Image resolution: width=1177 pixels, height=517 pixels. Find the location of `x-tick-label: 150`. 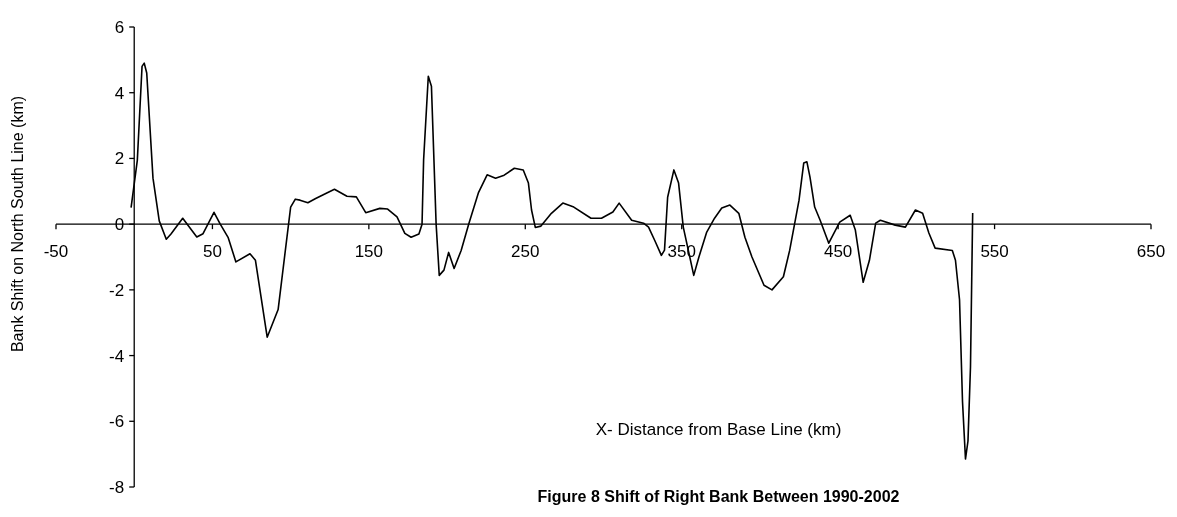

x-tick-label: 150 is located at coordinates (369, 252).